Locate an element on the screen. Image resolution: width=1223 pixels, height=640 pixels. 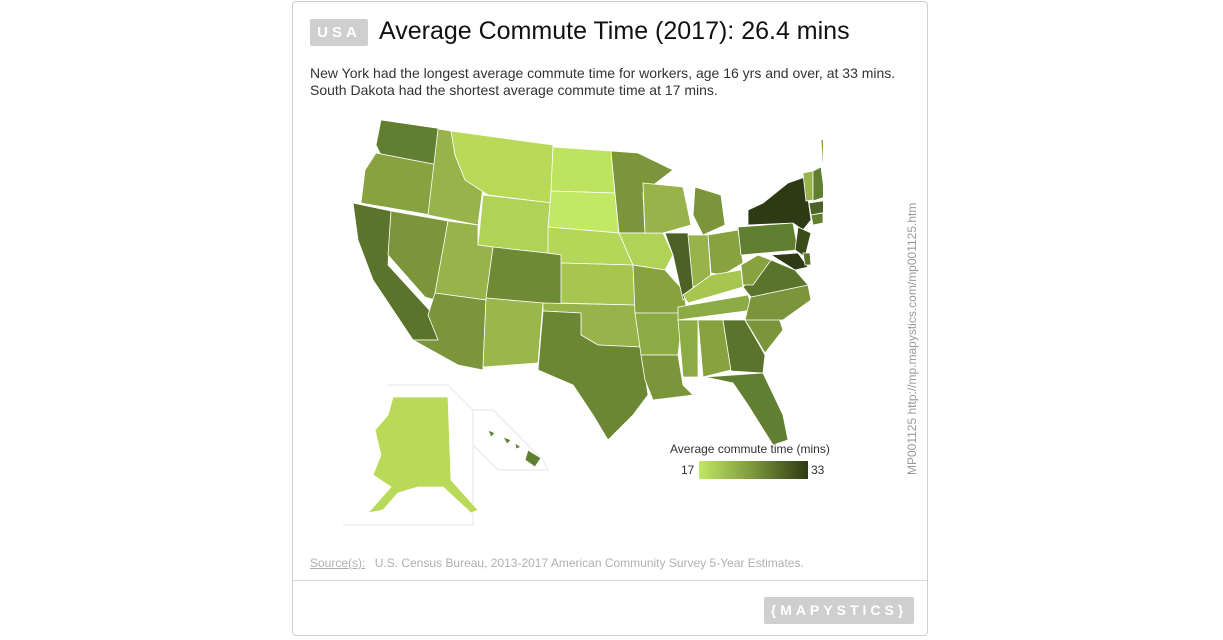
state-kansas is located at coordinates (598, 284).